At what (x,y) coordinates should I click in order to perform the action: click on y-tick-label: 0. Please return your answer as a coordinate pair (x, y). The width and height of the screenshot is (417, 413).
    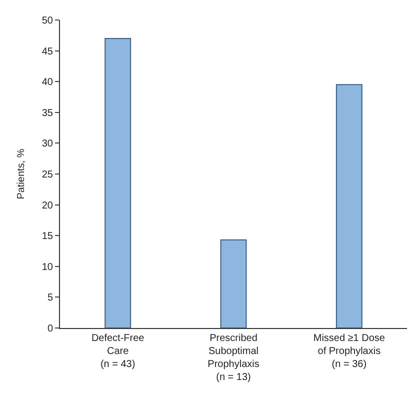
    Looking at the image, I should click on (50, 329).